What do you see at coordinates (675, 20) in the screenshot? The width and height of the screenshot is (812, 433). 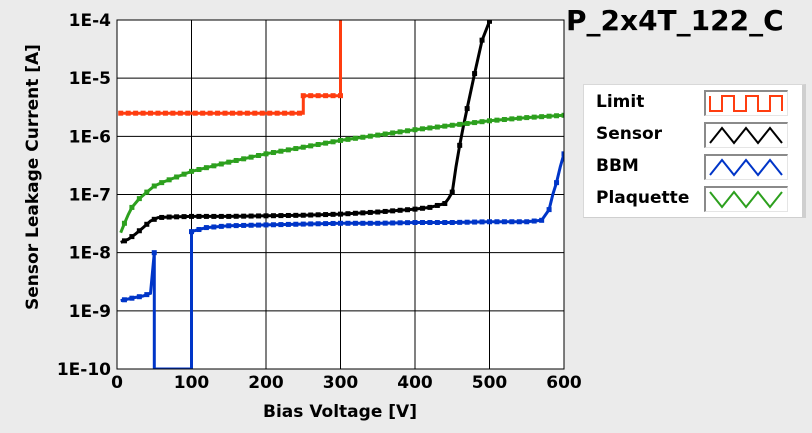 I see `chart-title: P_2x4T_122_C` at bounding box center [675, 20].